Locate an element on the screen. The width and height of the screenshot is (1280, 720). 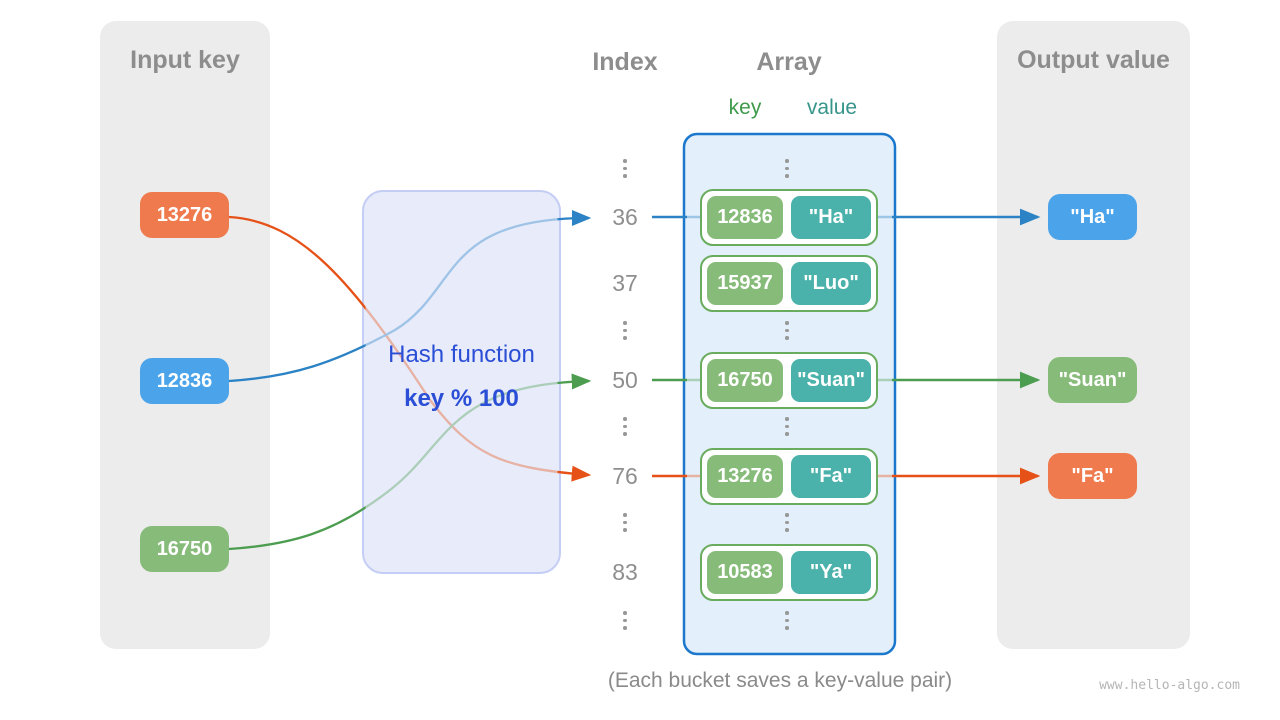
caption: (Each bucket saves a key-value pair) is located at coordinates (780, 680).